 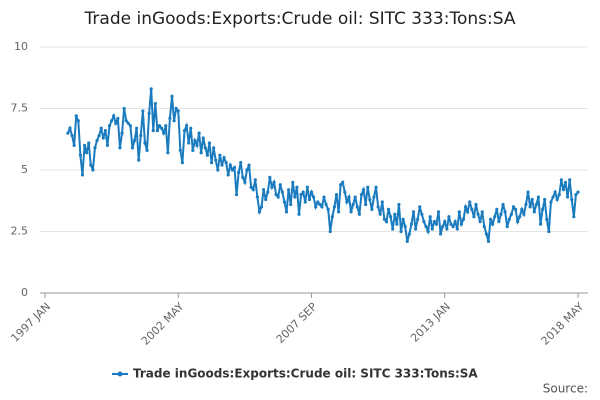 I want to click on x-tick-label: 2018 MAY, so click(x=563, y=324).